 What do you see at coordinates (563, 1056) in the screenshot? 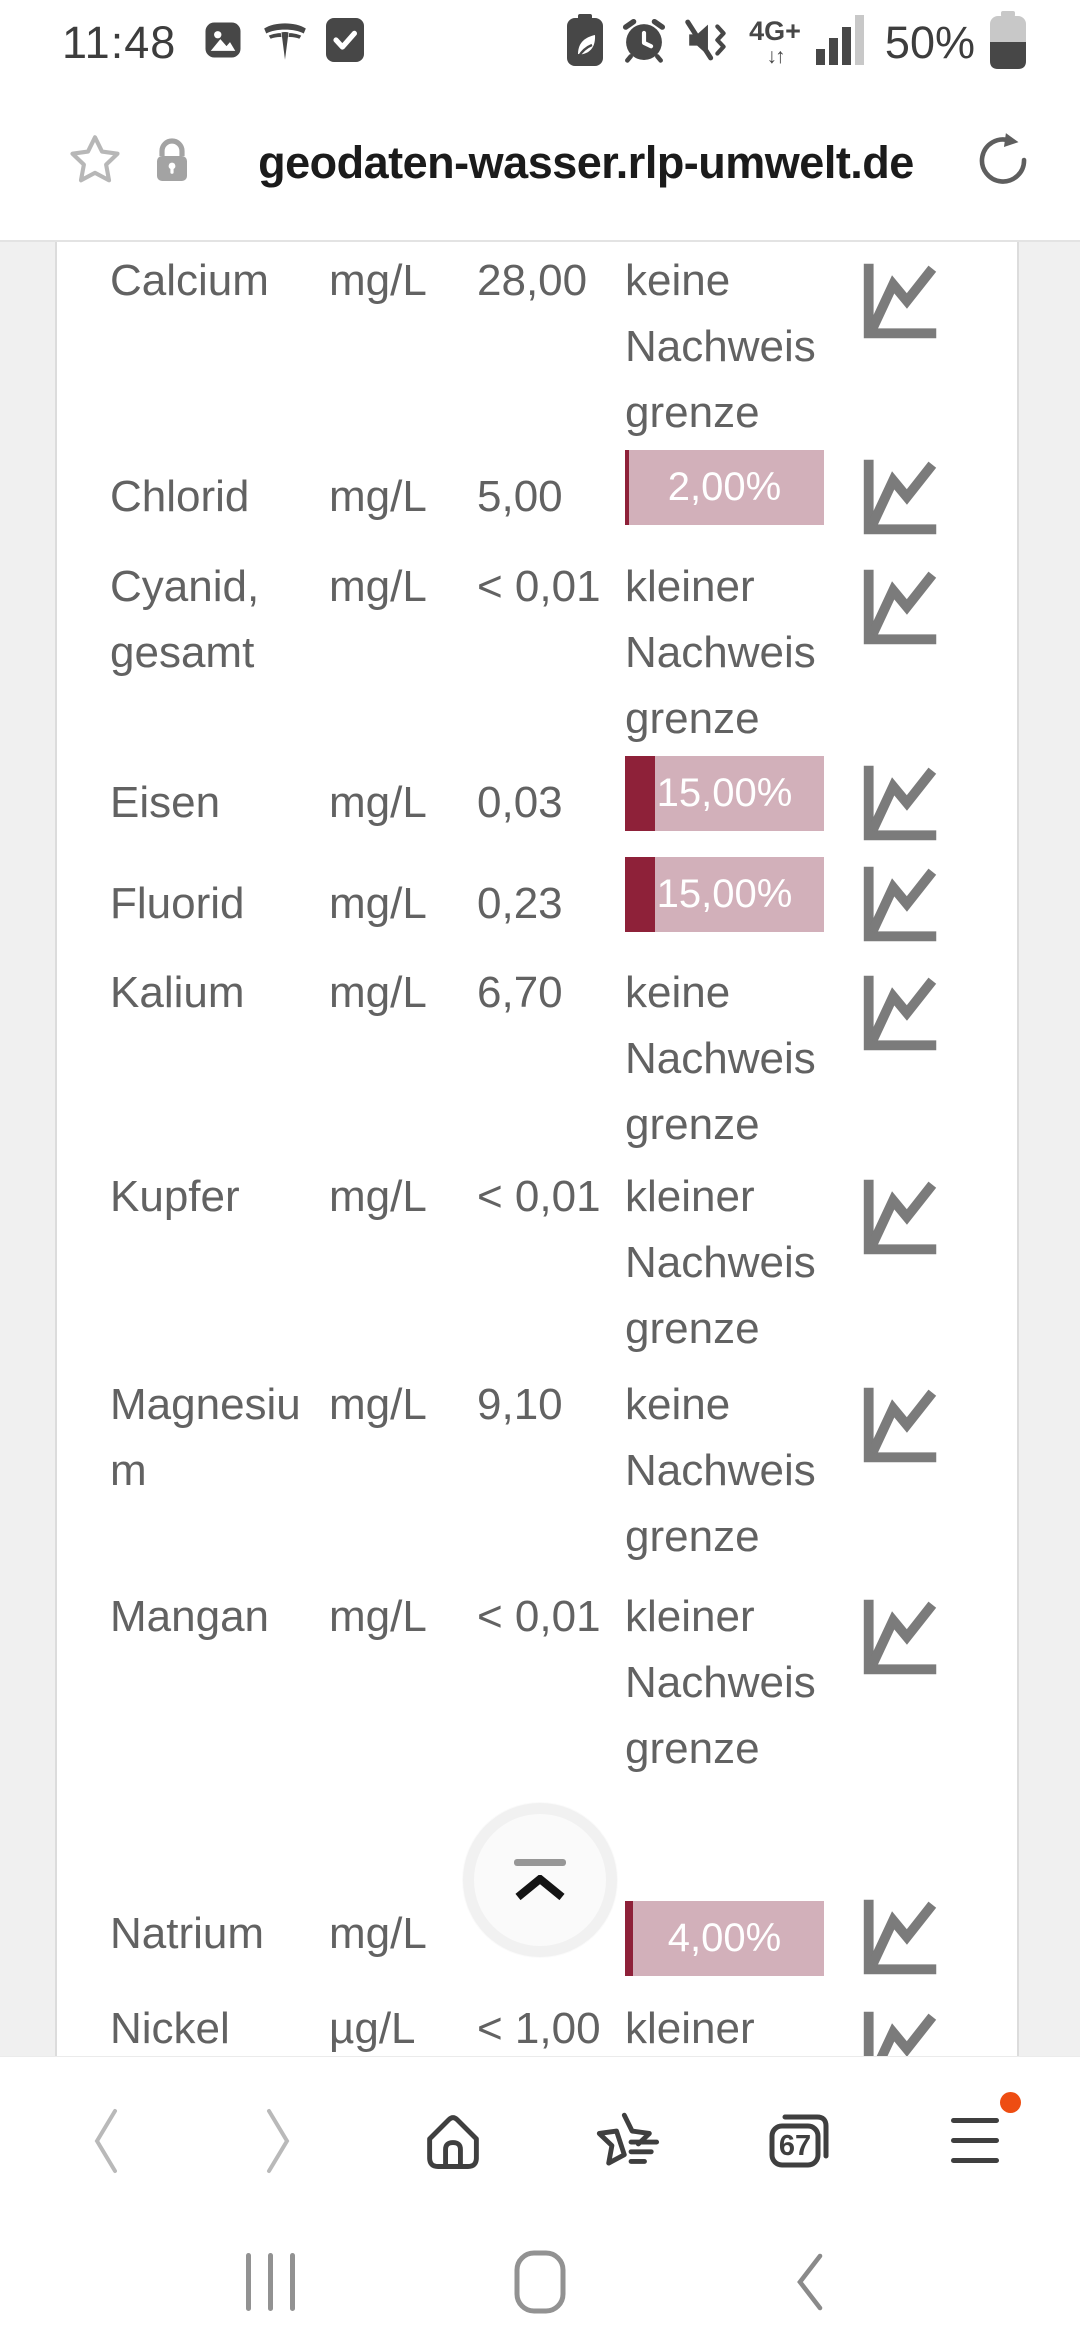
I see `table-row: Kalium mg/L 6,70 keine Nachweisgrenze` at bounding box center [563, 1056].